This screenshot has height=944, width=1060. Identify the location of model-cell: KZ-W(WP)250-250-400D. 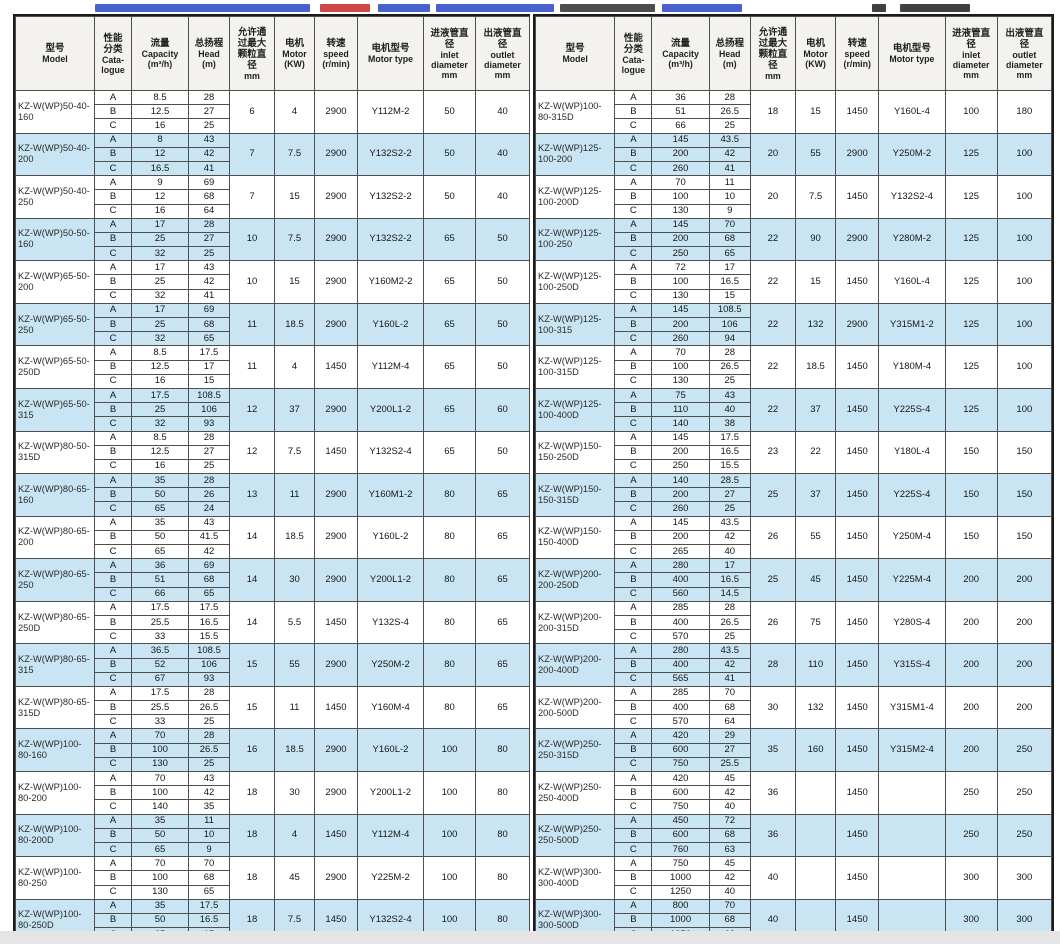
(575, 793).